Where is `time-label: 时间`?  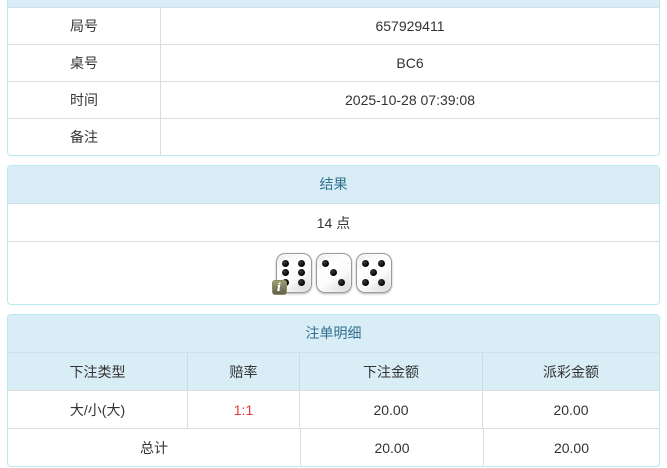 time-label: 时间 is located at coordinates (84, 100).